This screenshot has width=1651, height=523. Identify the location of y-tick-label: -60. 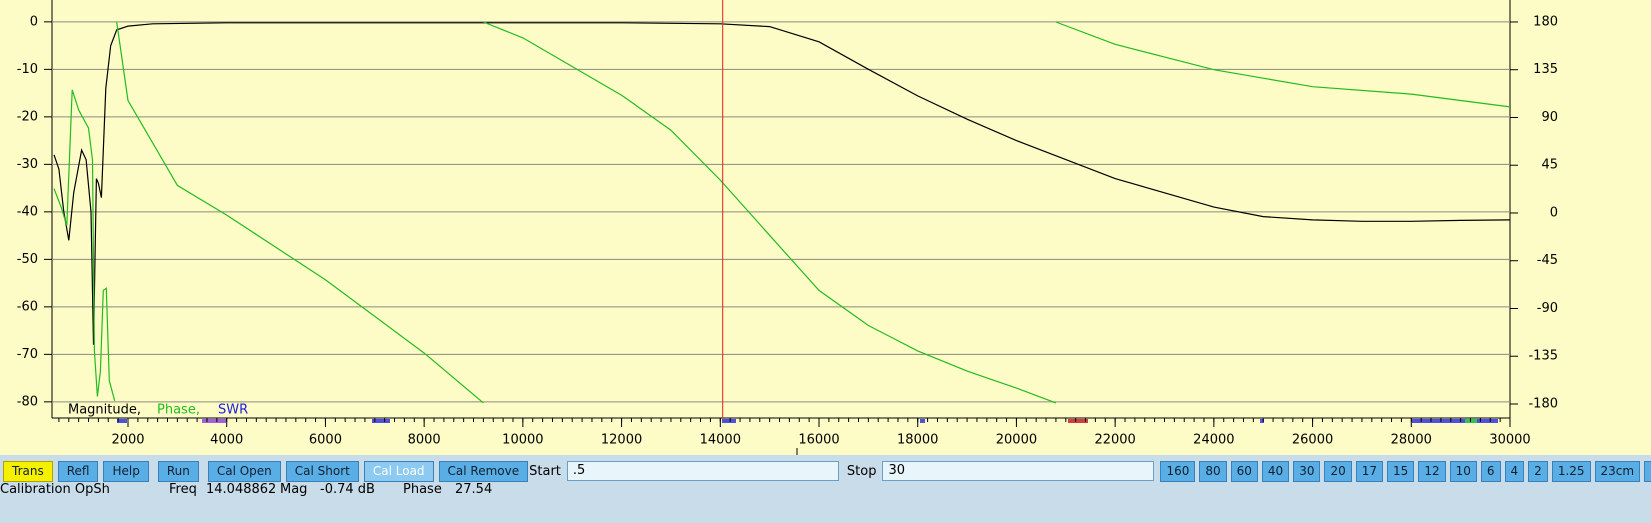
(27, 306).